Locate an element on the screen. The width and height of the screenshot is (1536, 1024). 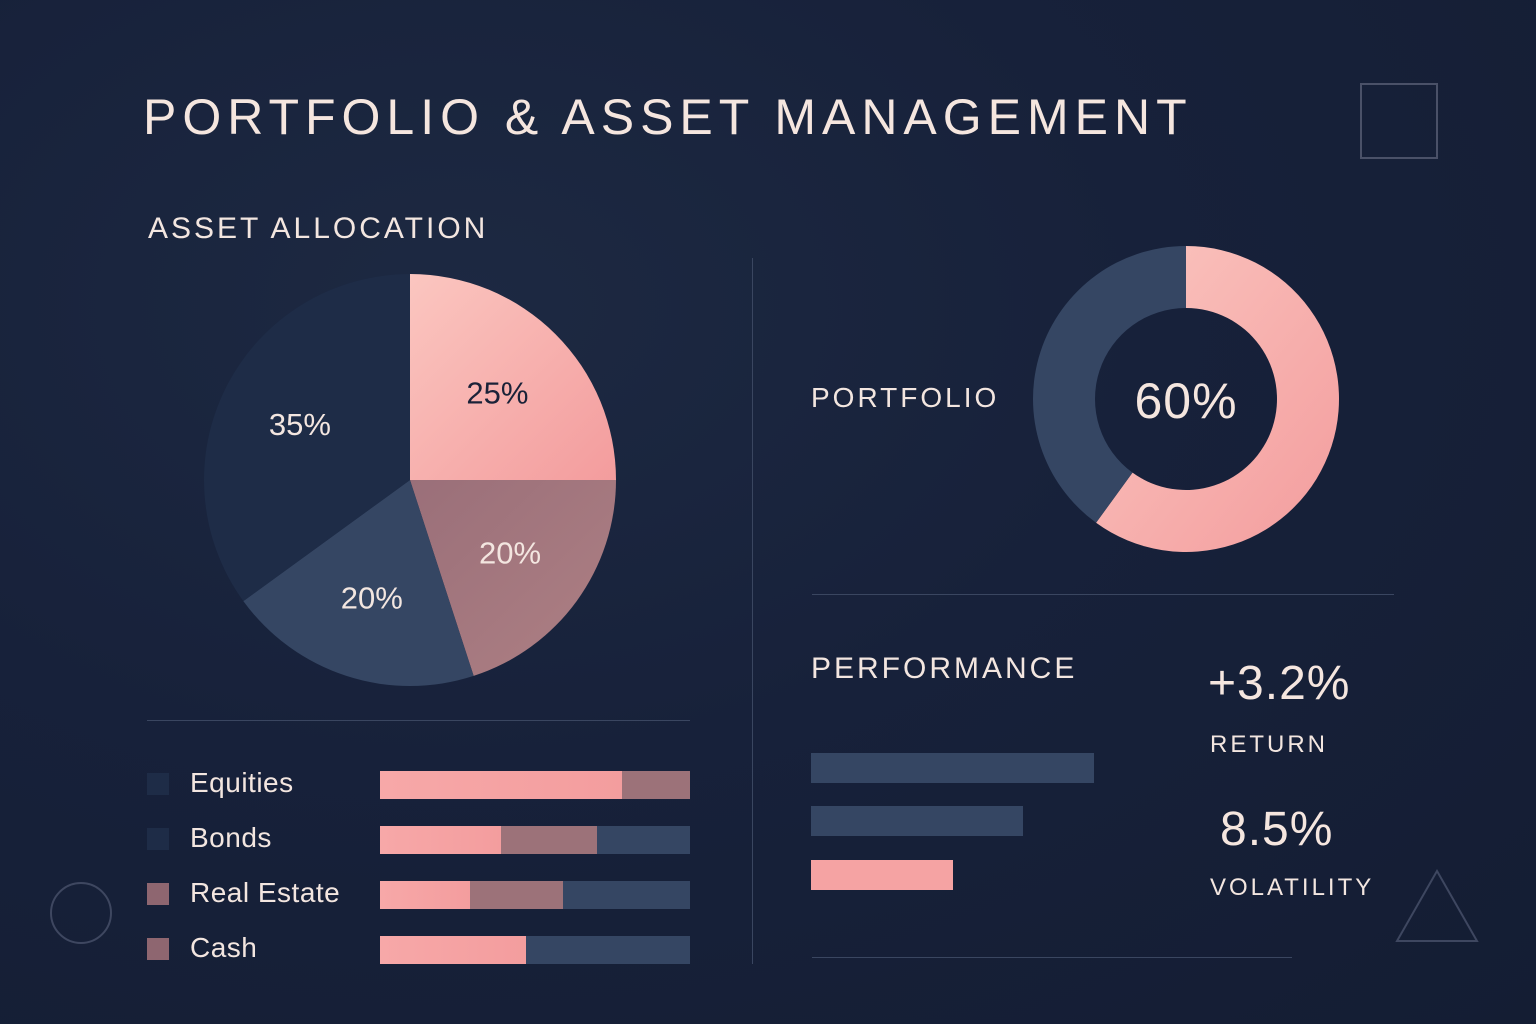
portfolio-divider is located at coordinates (1103, 594).